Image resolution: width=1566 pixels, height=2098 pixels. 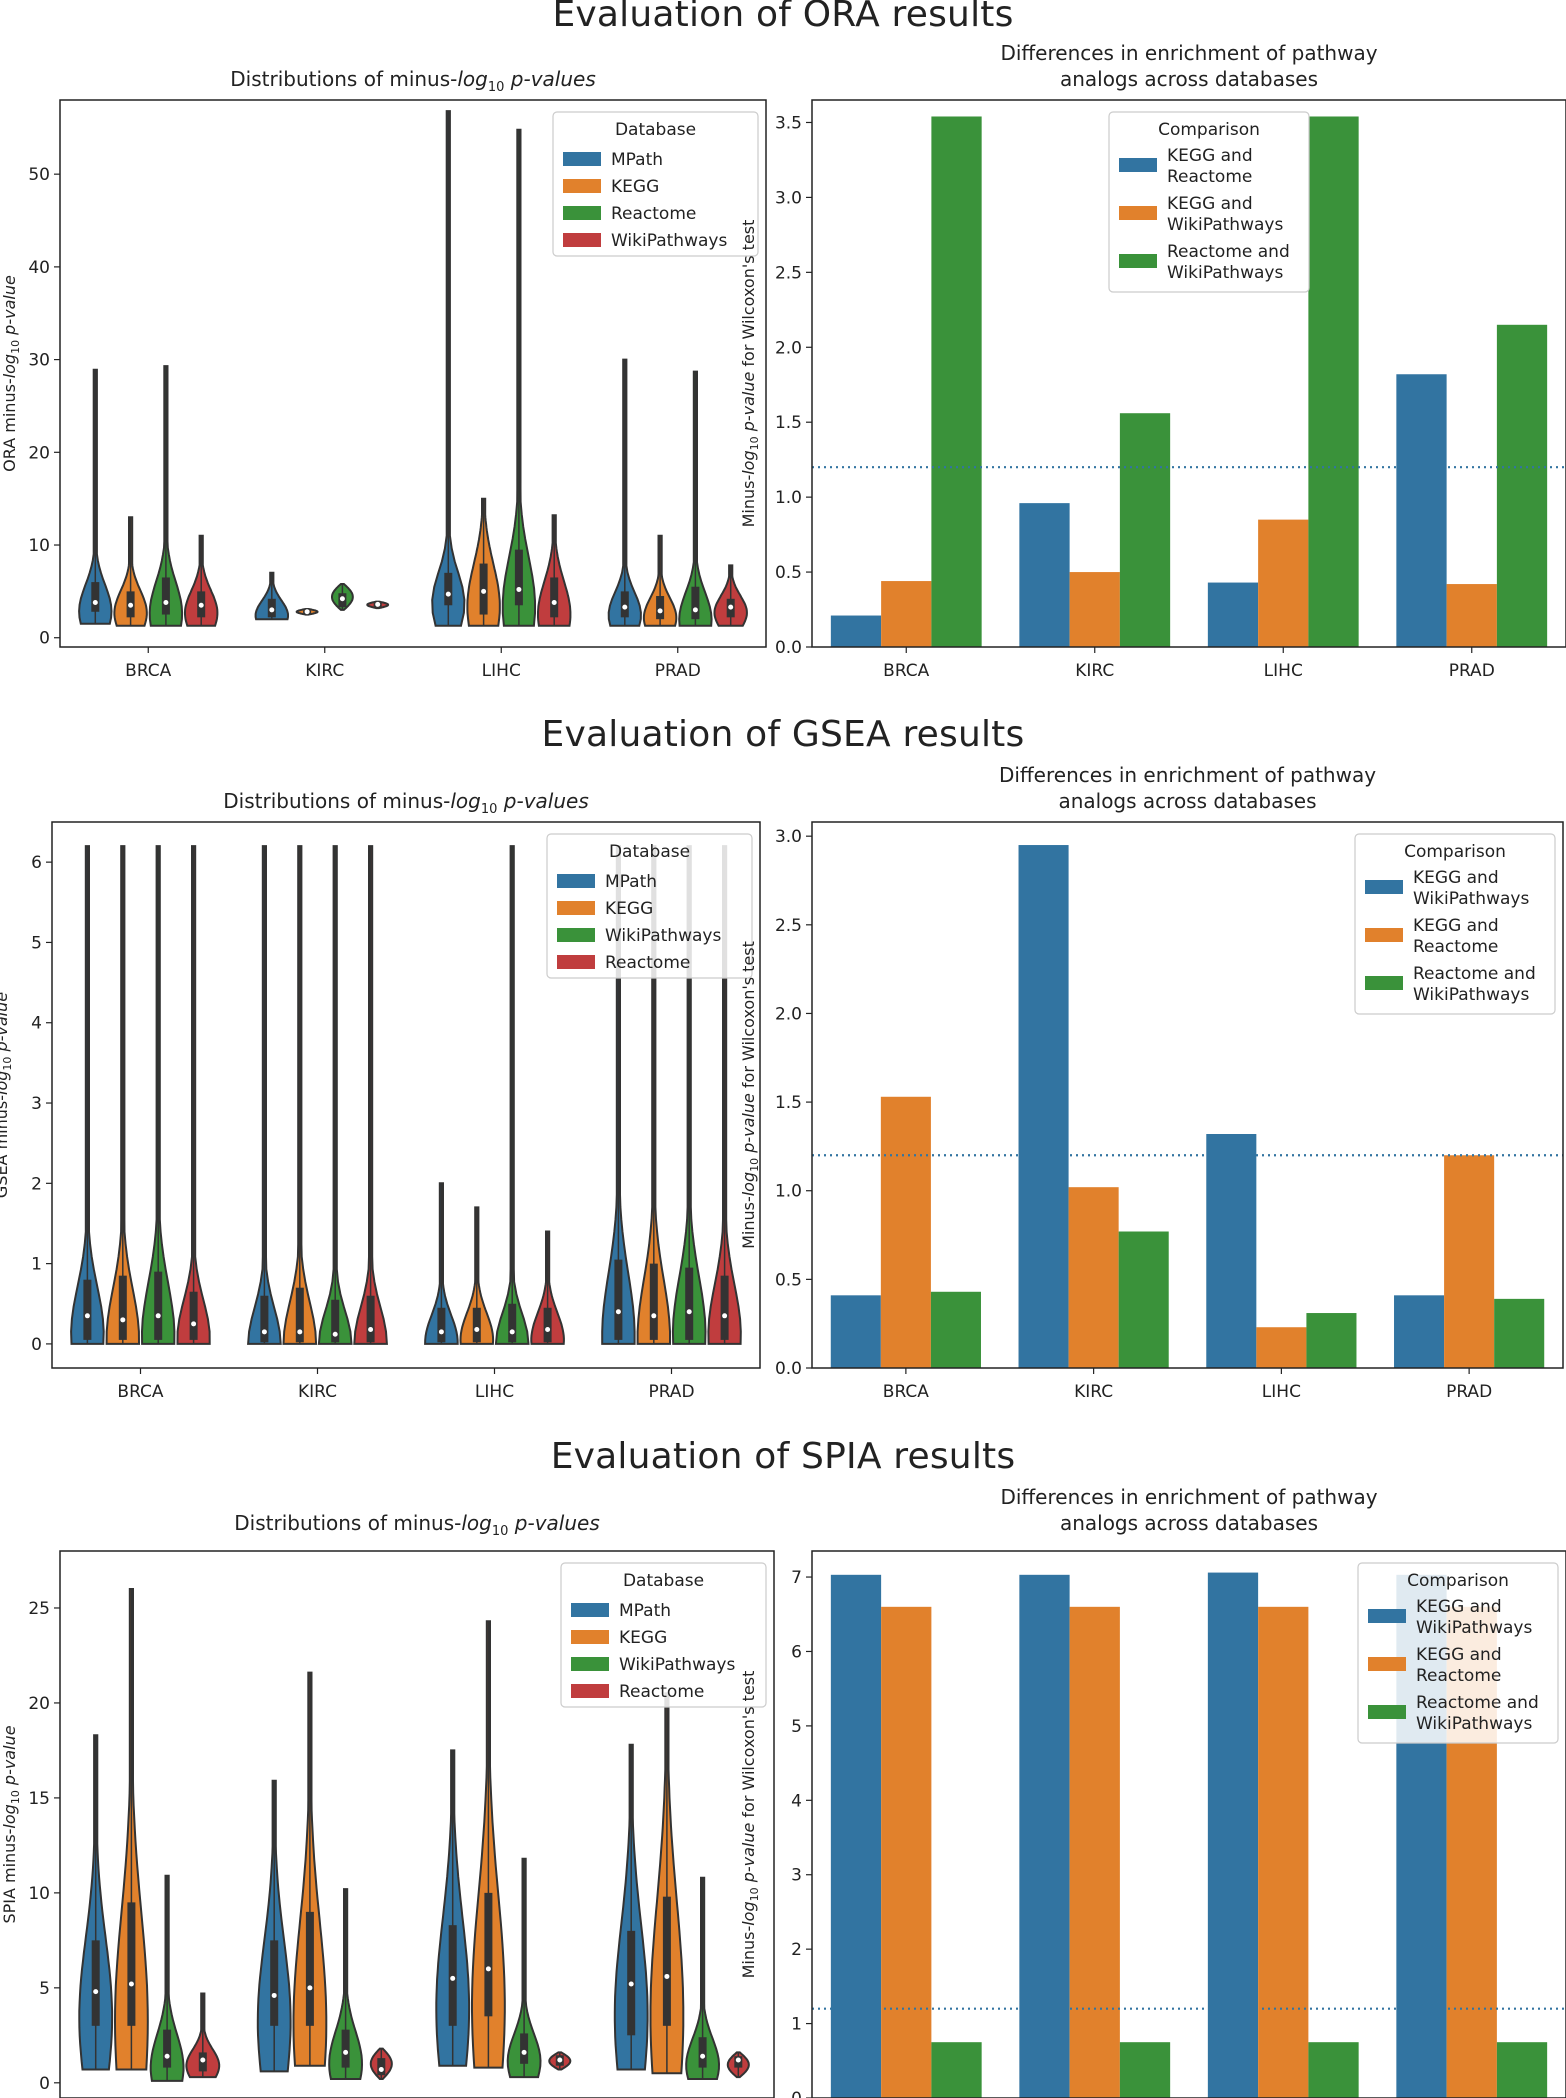 I want to click on legend-title: Database, so click(x=663, y=1581).